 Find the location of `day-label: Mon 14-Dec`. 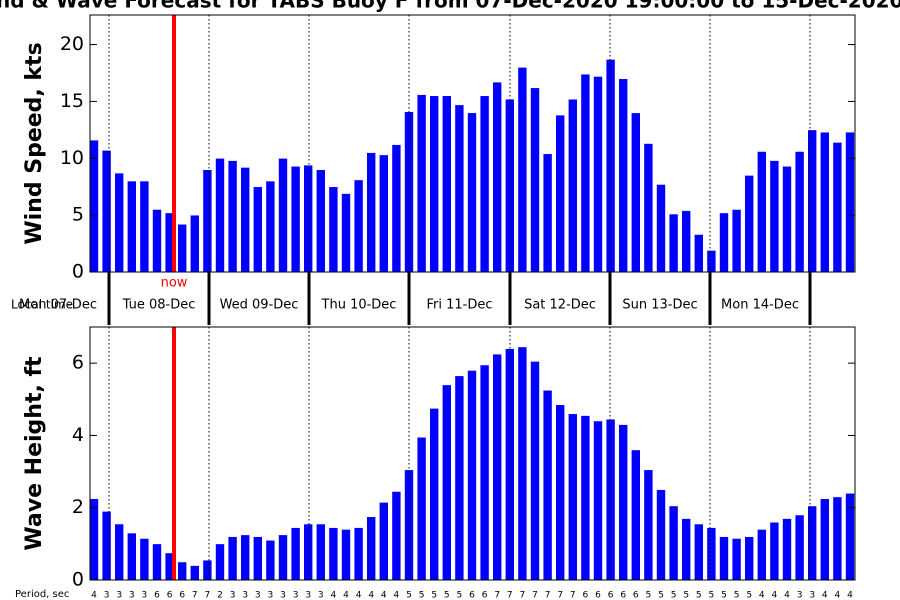

day-label: Mon 14-Dec is located at coordinates (760, 305).